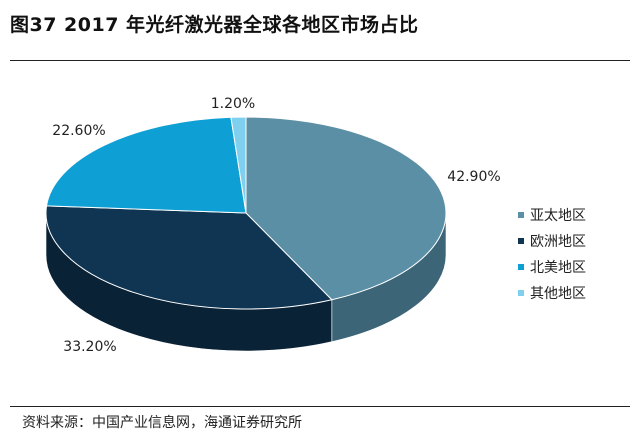  I want to click on legend-swatch-other, so click(521, 293).